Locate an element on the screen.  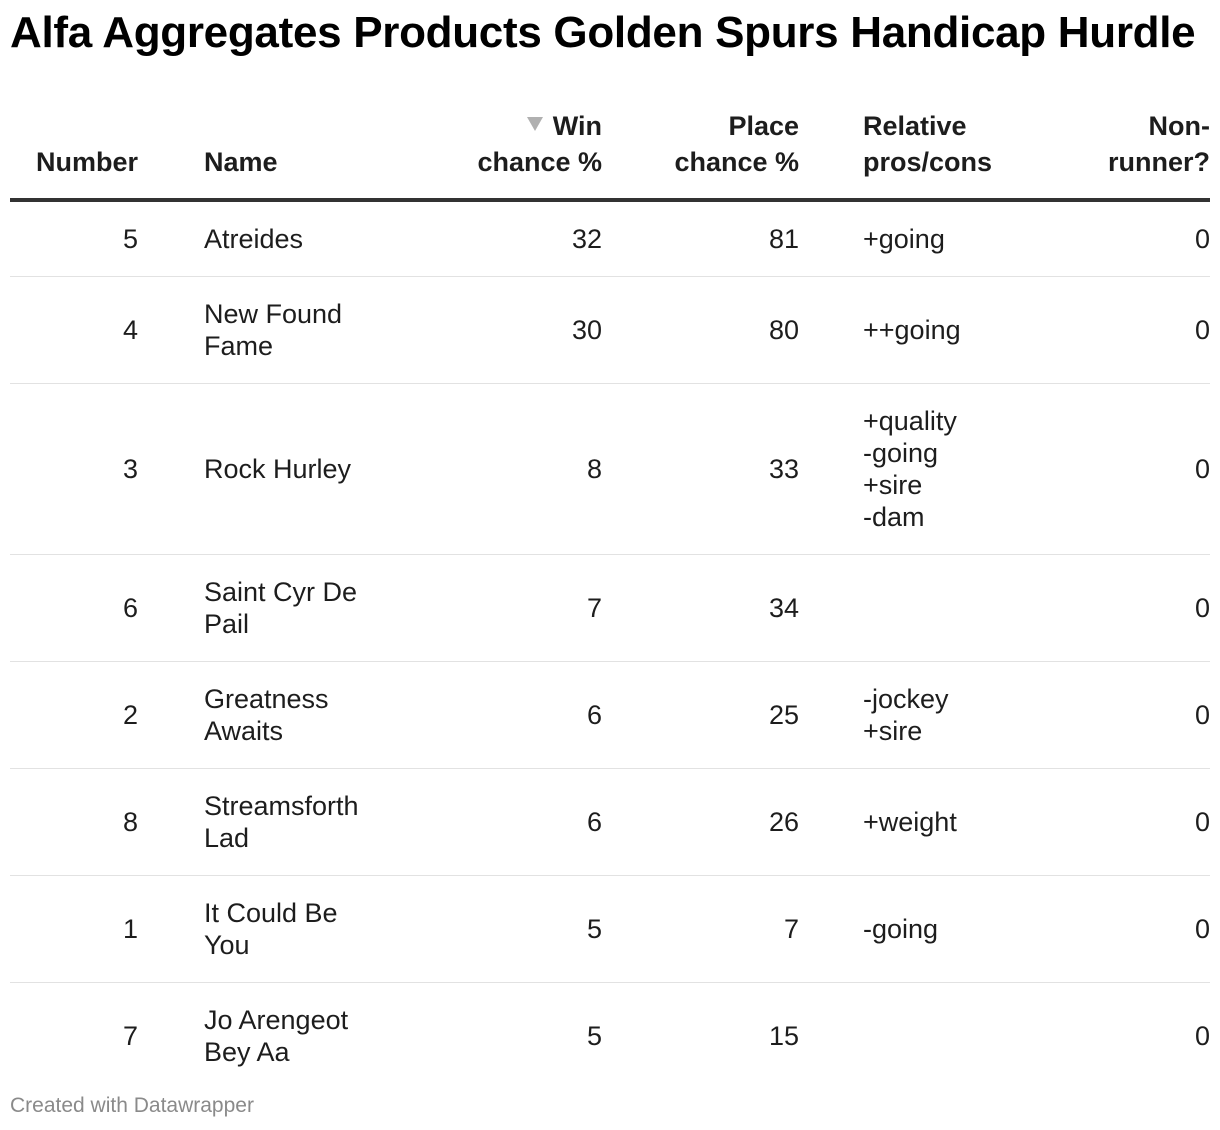
cell-number: 6 is located at coordinates (85, 608).